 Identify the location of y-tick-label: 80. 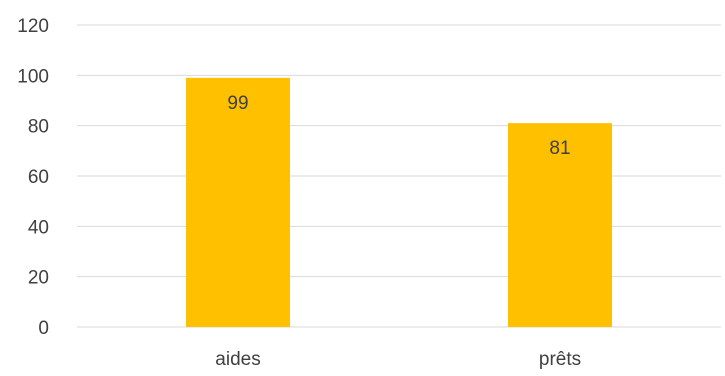
(38, 127).